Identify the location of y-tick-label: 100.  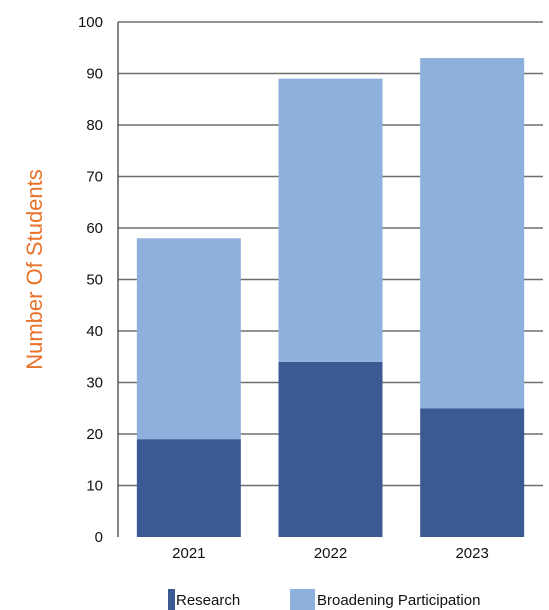
(90, 22).